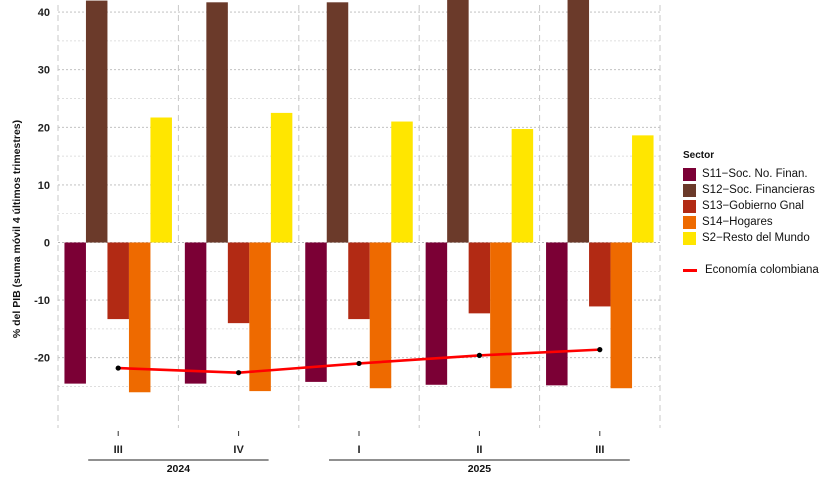 This screenshot has width=835, height=481. What do you see at coordinates (358, 450) in the screenshot?
I see `x-tick-label: I` at bounding box center [358, 450].